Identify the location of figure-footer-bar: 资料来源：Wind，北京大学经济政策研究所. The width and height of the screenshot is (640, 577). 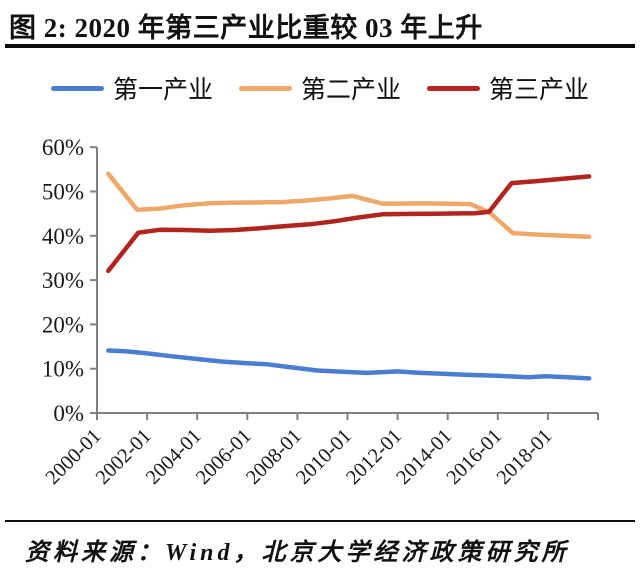
(320, 548).